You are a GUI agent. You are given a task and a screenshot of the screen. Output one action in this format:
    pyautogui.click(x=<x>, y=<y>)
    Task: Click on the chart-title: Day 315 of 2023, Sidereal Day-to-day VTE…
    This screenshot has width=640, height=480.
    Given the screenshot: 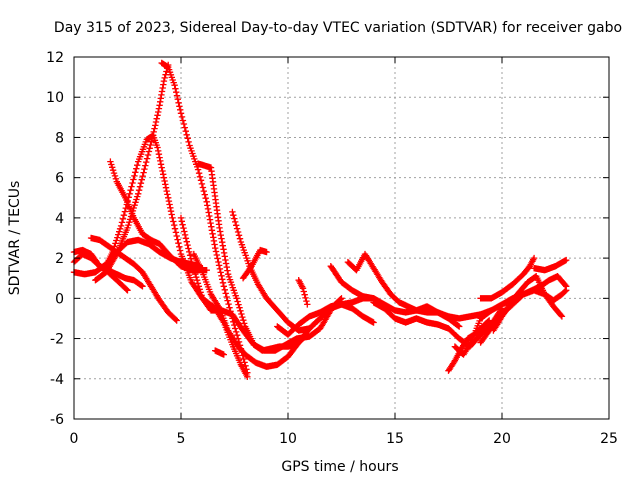 What is the action you would take?
    pyautogui.click(x=338, y=28)
    